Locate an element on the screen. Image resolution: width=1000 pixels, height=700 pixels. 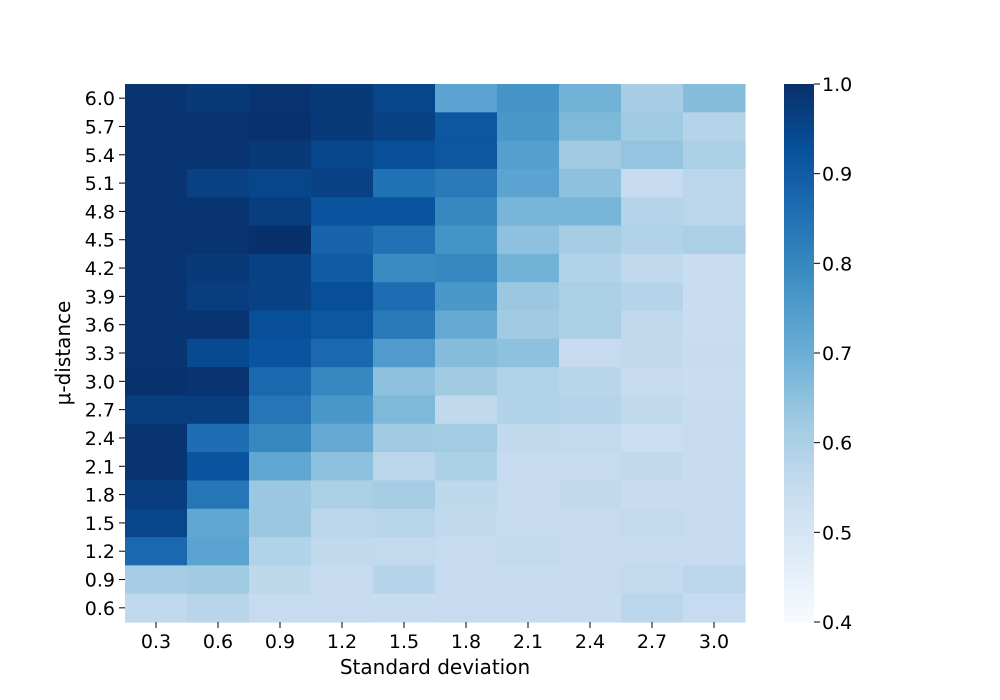
x-tick-label: 3.0 is located at coordinates (714, 642).